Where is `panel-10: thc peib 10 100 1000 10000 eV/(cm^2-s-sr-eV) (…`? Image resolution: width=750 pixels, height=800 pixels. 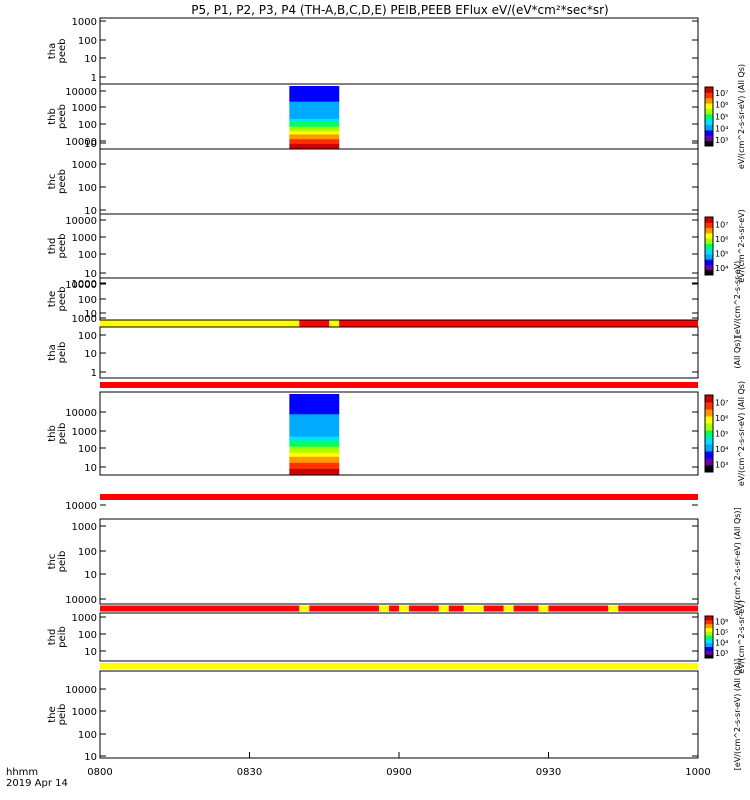 panel-10: thc peib 10 100 1000 10000 eV/(cm^2-s-sr-eV) (… is located at coordinates (394, 558).